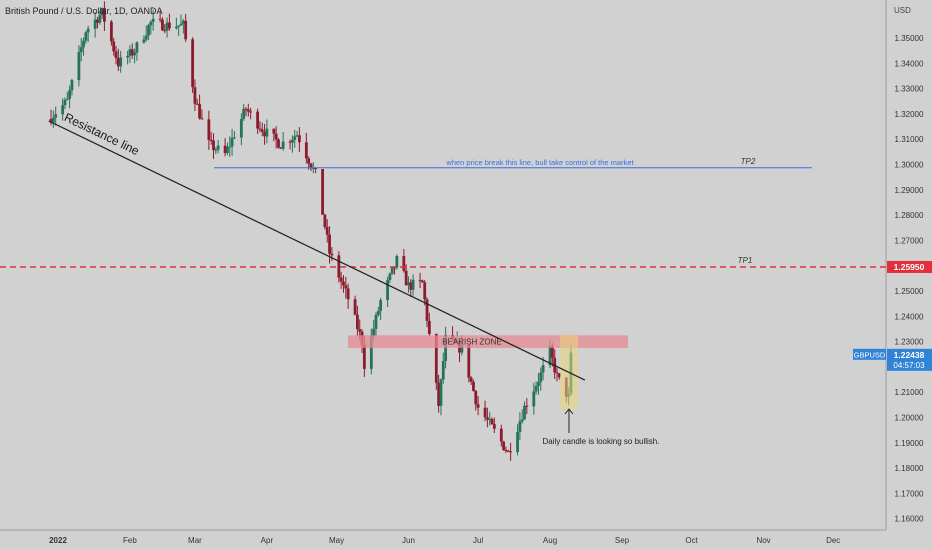 This screenshot has height=550, width=932. Describe the element at coordinates (550, 540) in the screenshot. I see `time-tick-label: Aug` at that location.